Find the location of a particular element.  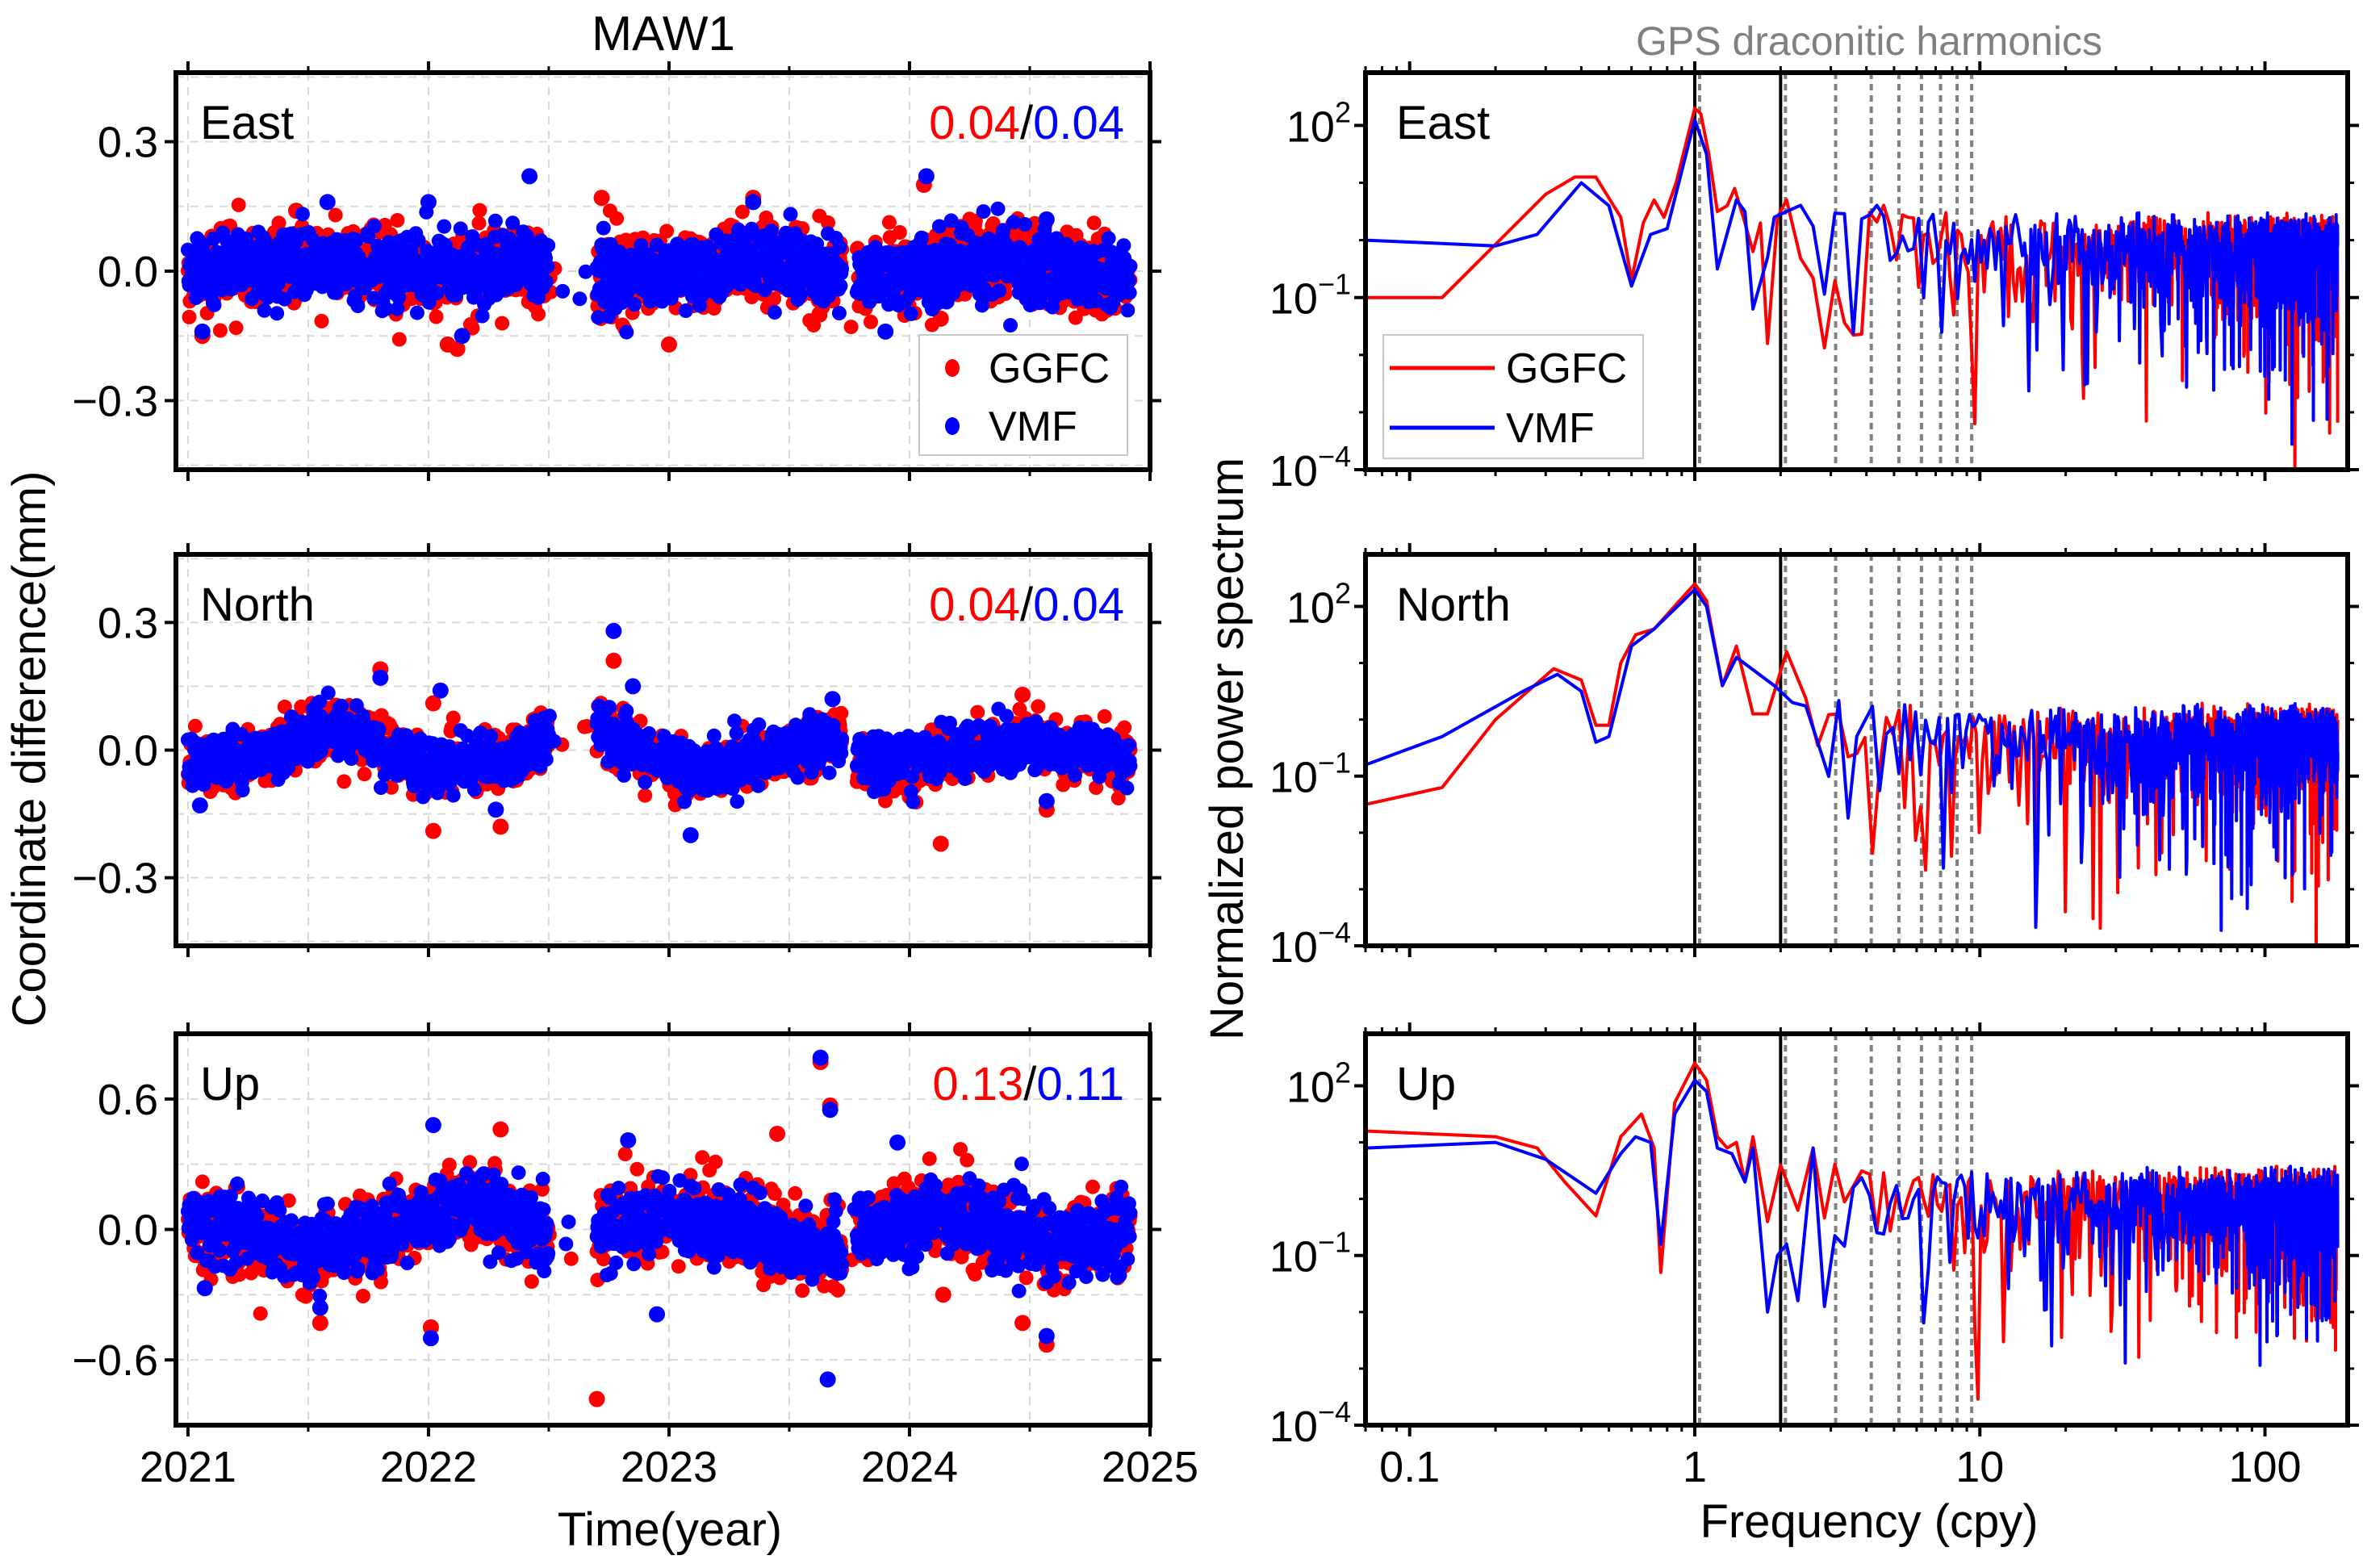

y-tick-label: −0.3 is located at coordinates (115, 401).